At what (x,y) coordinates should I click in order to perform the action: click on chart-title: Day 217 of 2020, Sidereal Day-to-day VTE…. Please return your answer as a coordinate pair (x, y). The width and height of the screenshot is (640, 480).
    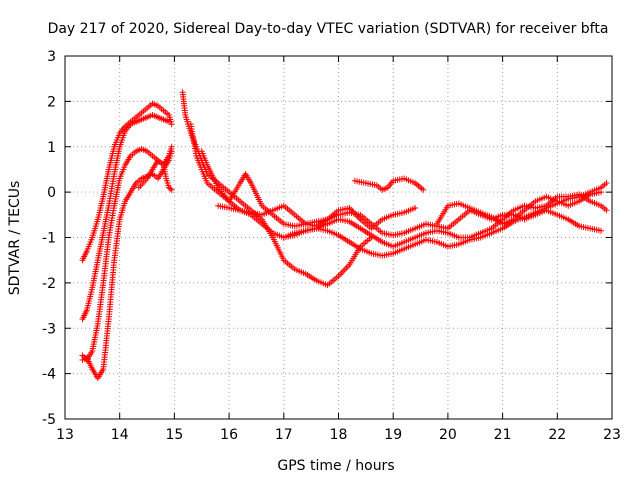
    Looking at the image, I should click on (328, 29).